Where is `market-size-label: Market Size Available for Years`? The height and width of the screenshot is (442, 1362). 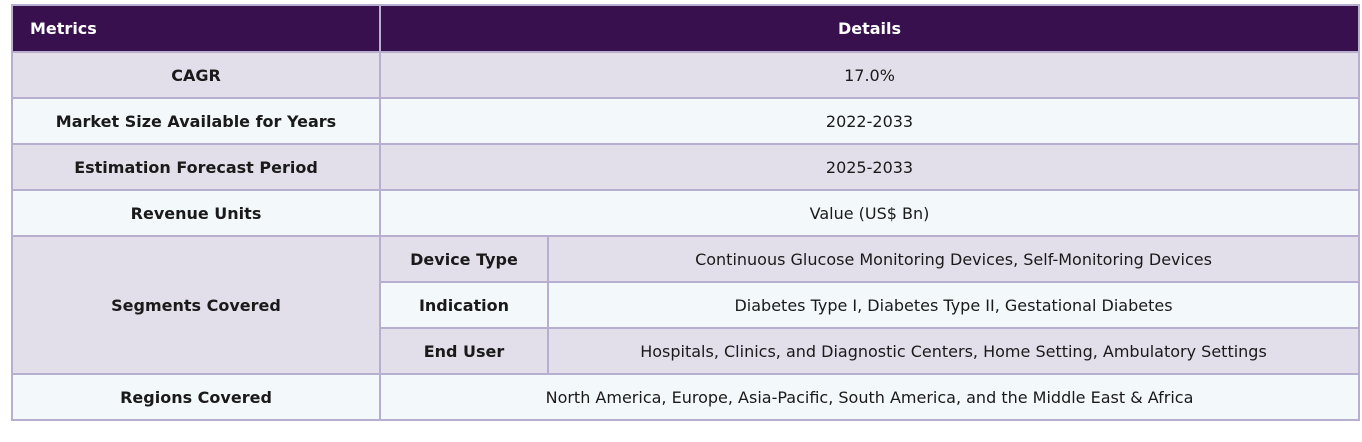 market-size-label: Market Size Available for Years is located at coordinates (196, 121).